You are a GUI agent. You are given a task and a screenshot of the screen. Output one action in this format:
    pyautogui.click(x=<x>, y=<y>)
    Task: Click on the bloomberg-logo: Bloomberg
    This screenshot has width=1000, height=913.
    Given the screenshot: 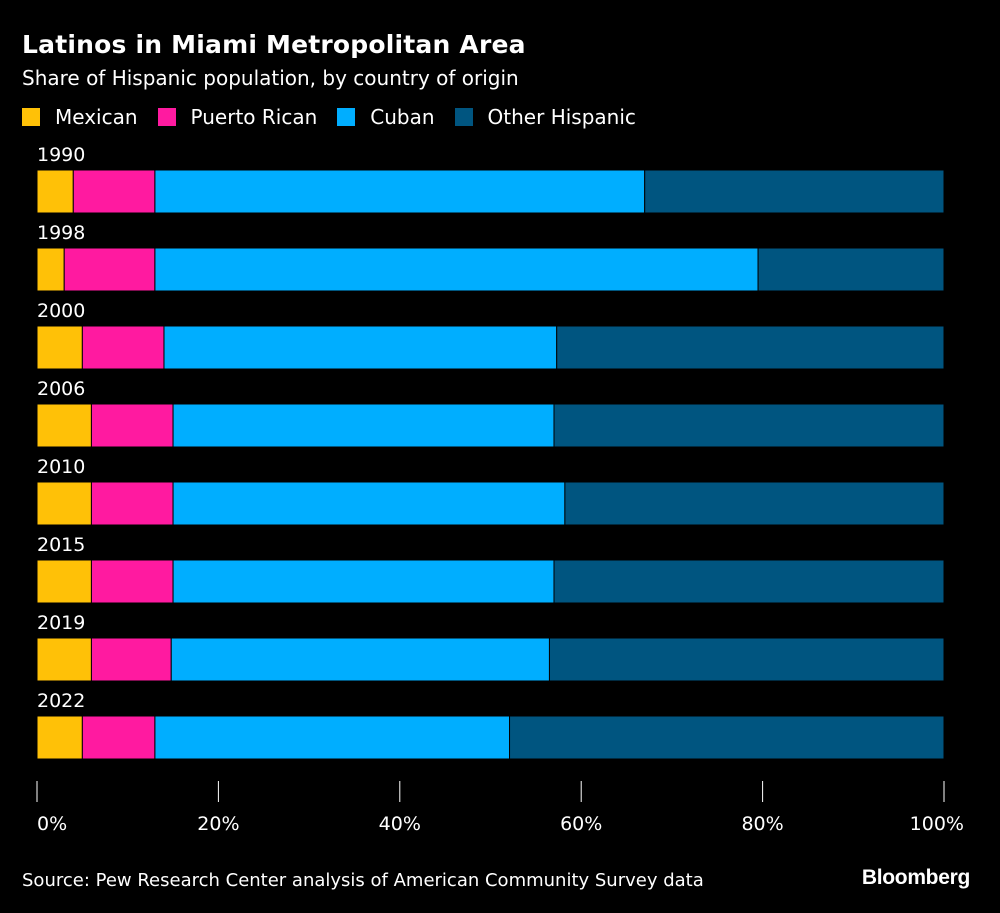 What is the action you would take?
    pyautogui.click(x=915, y=877)
    